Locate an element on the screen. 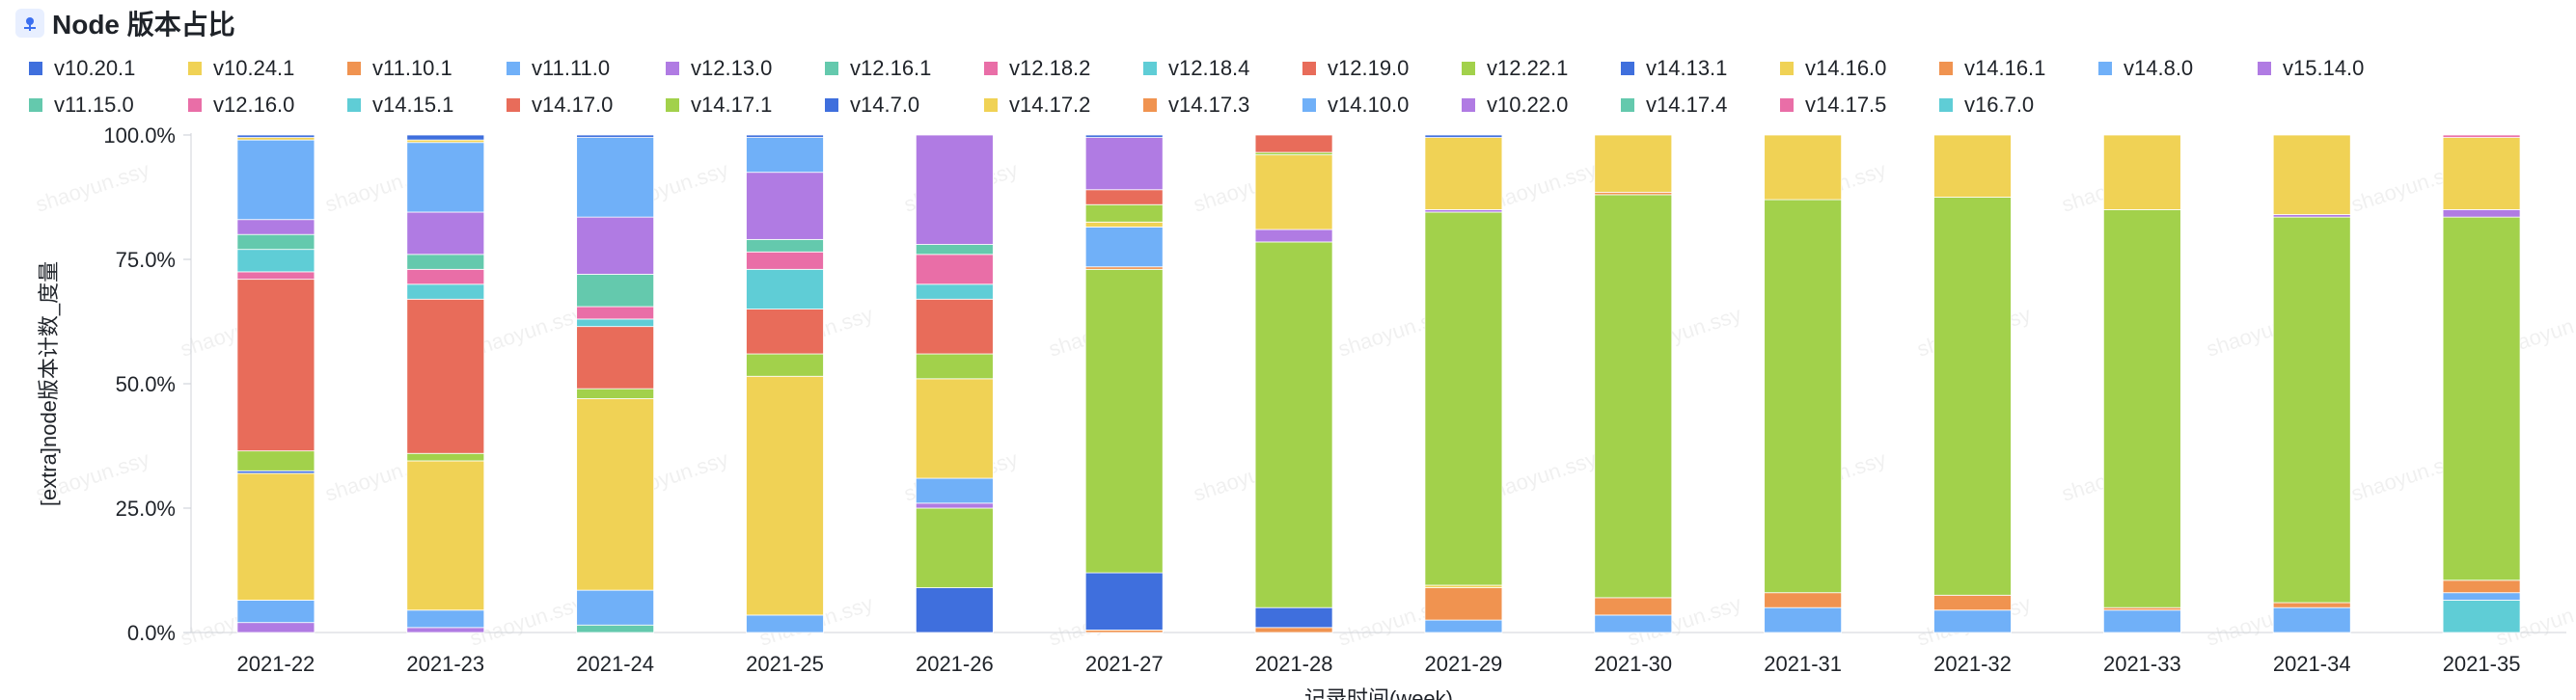 Image resolution: width=2576 pixels, height=700 pixels. legend-item: v14.7.0 is located at coordinates (905, 105).